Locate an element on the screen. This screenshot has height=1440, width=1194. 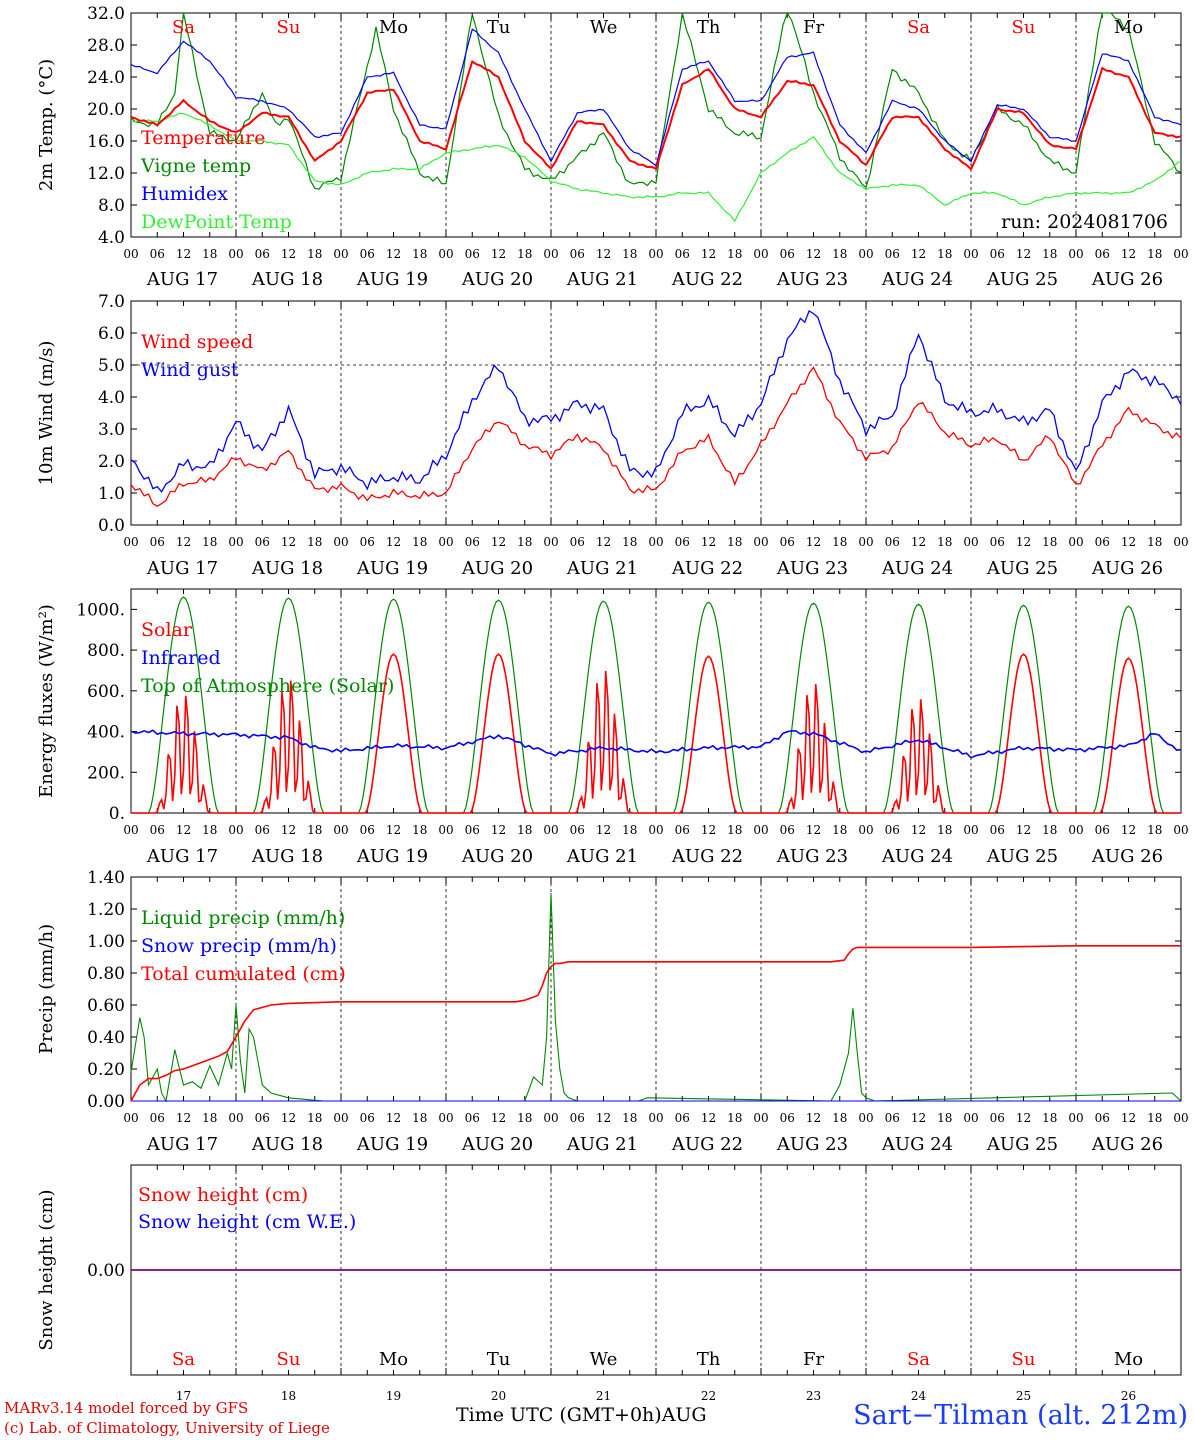
day-name-label: Th is located at coordinates (709, 1359).